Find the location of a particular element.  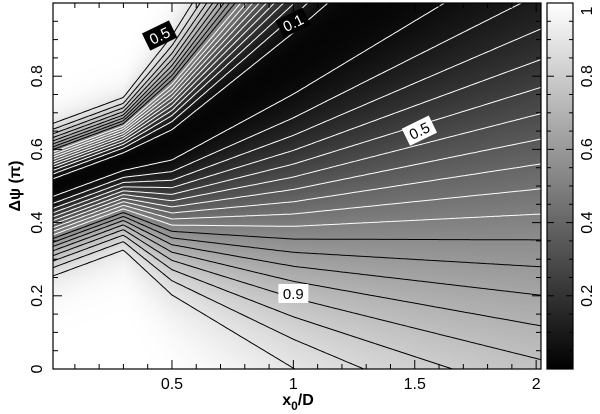

svg-text: 0.9 is located at coordinates (293, 294).